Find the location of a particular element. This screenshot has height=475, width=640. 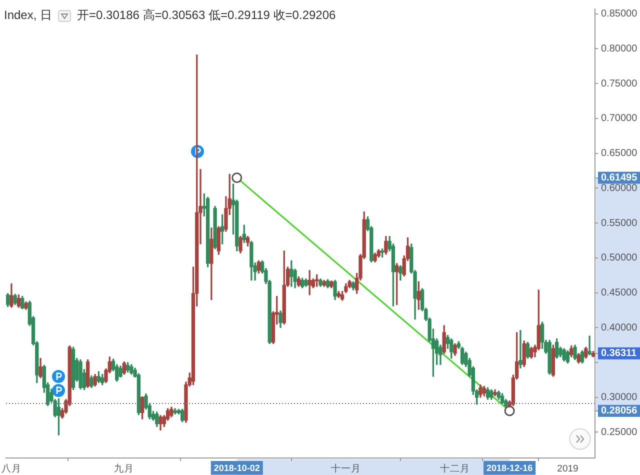

y-tick-label: 0.60000 is located at coordinates (619, 188).